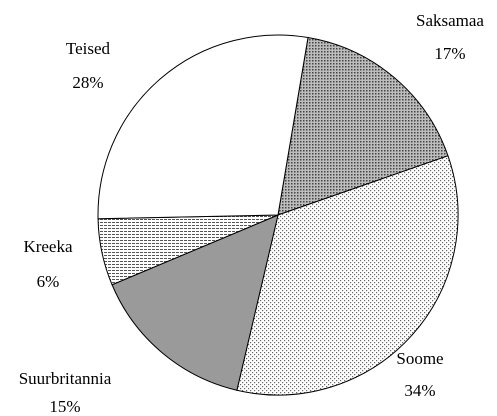  What do you see at coordinates (449, 53) in the screenshot?
I see `slice-value-label: 17%` at bounding box center [449, 53].